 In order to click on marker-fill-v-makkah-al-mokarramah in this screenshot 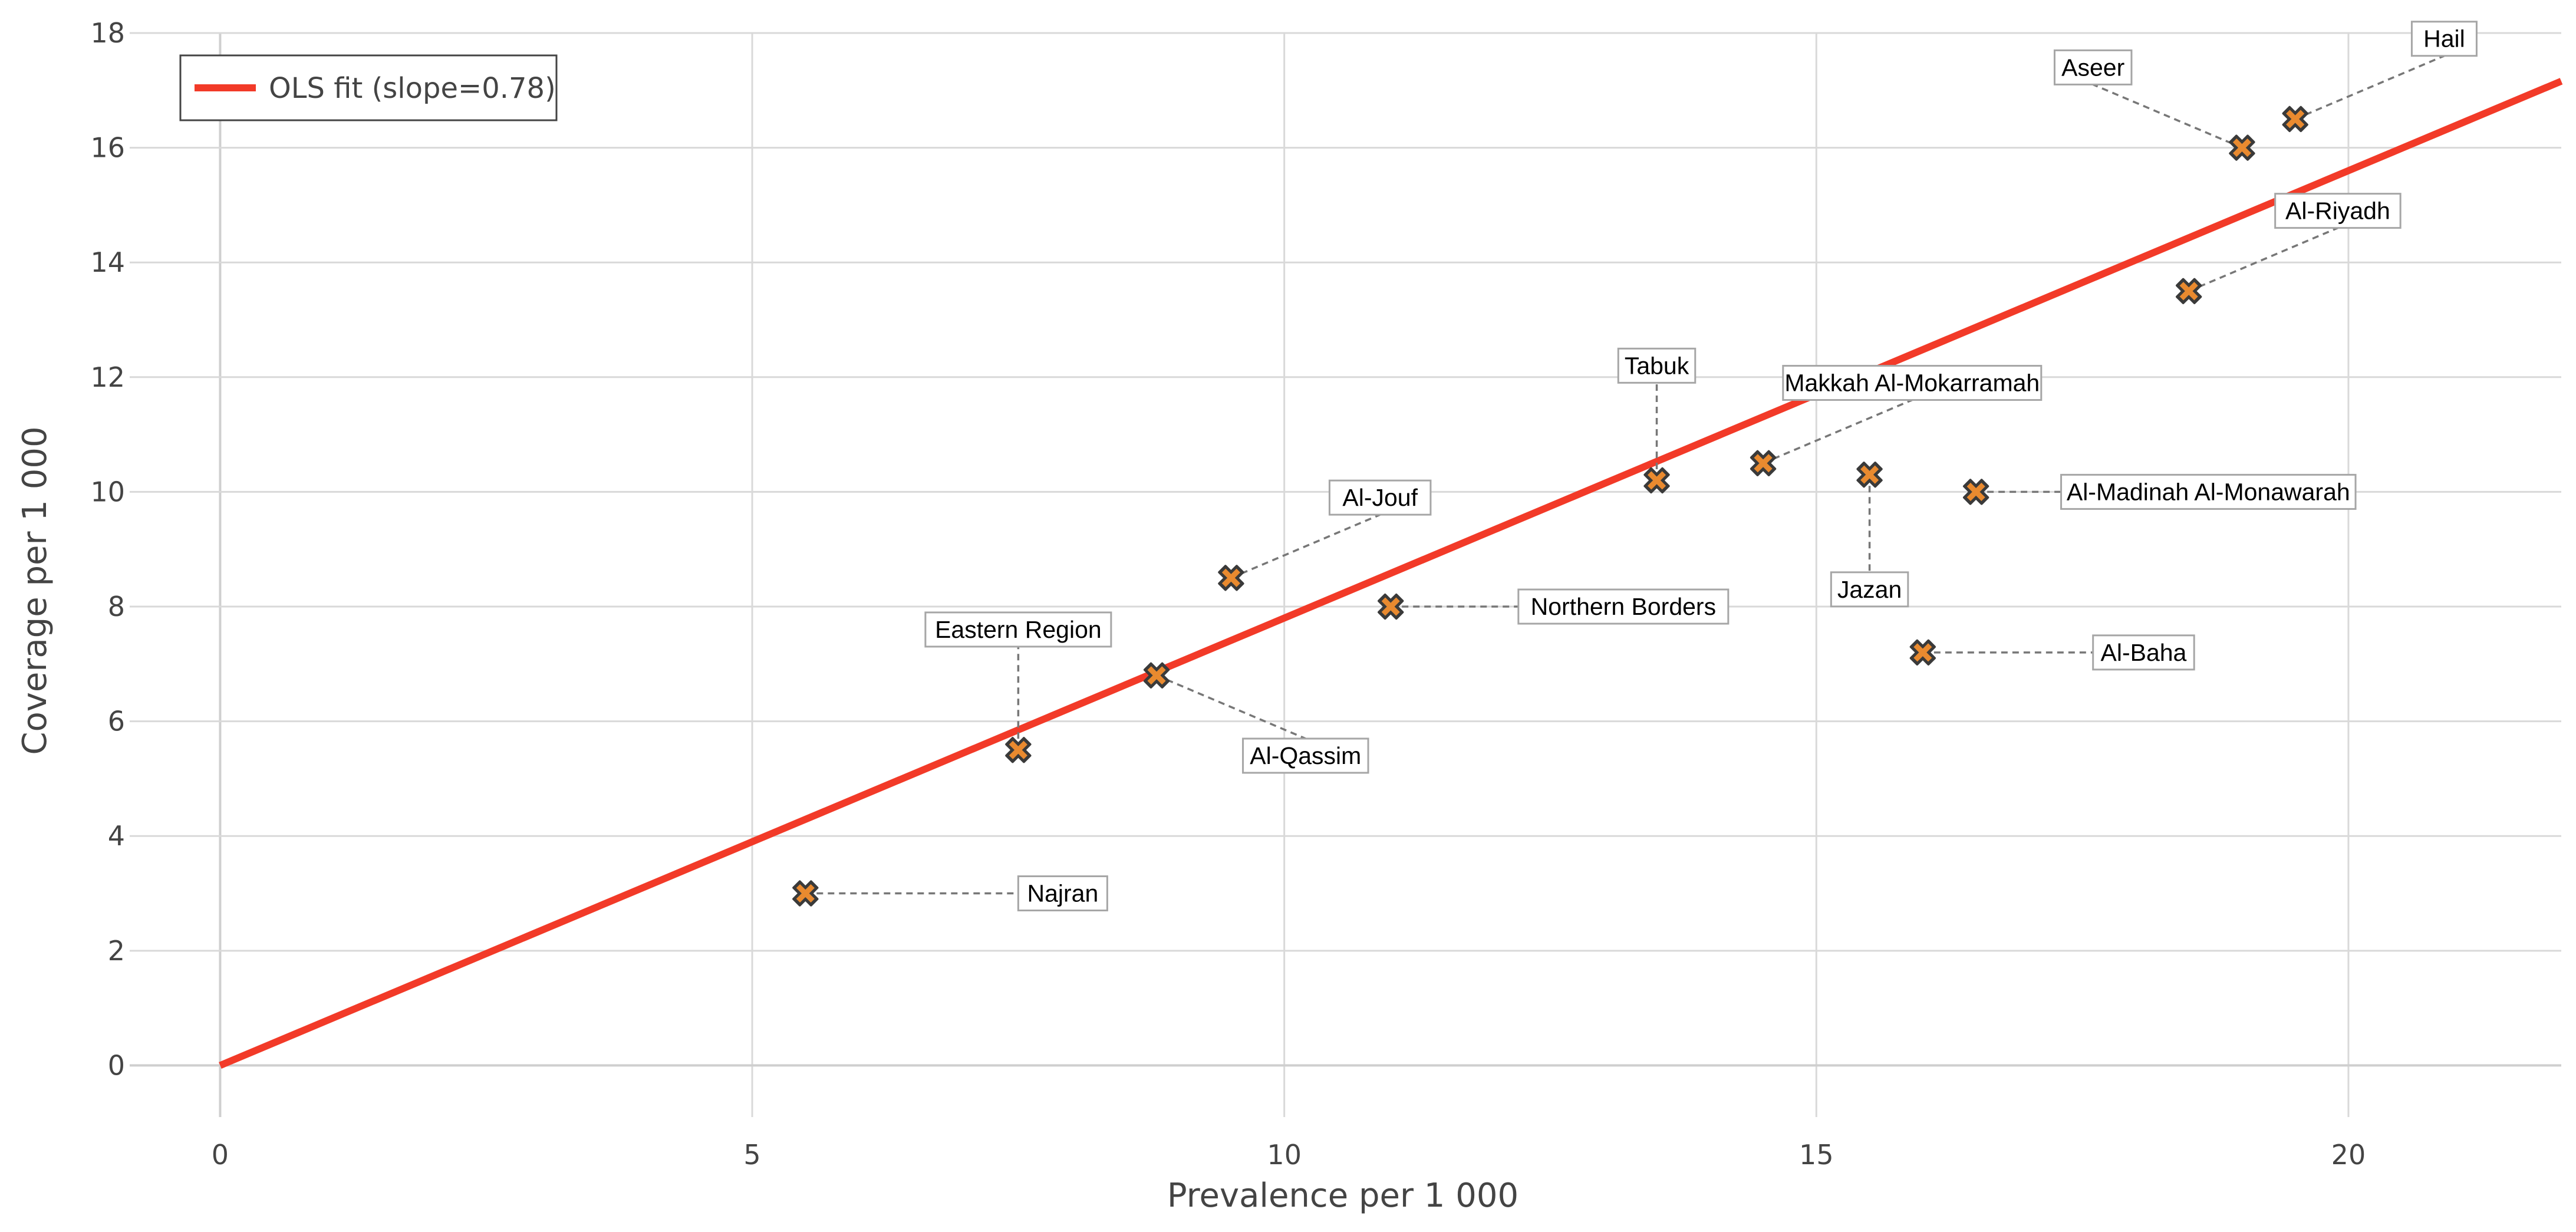, I will do `click(1763, 463)`.